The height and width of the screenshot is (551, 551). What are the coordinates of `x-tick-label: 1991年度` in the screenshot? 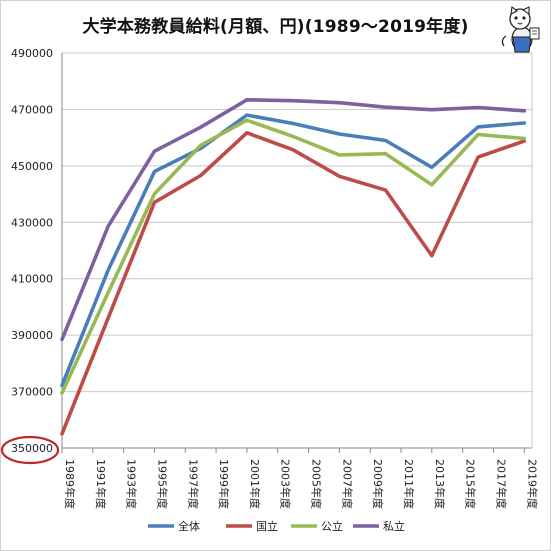 It's located at (101, 484).